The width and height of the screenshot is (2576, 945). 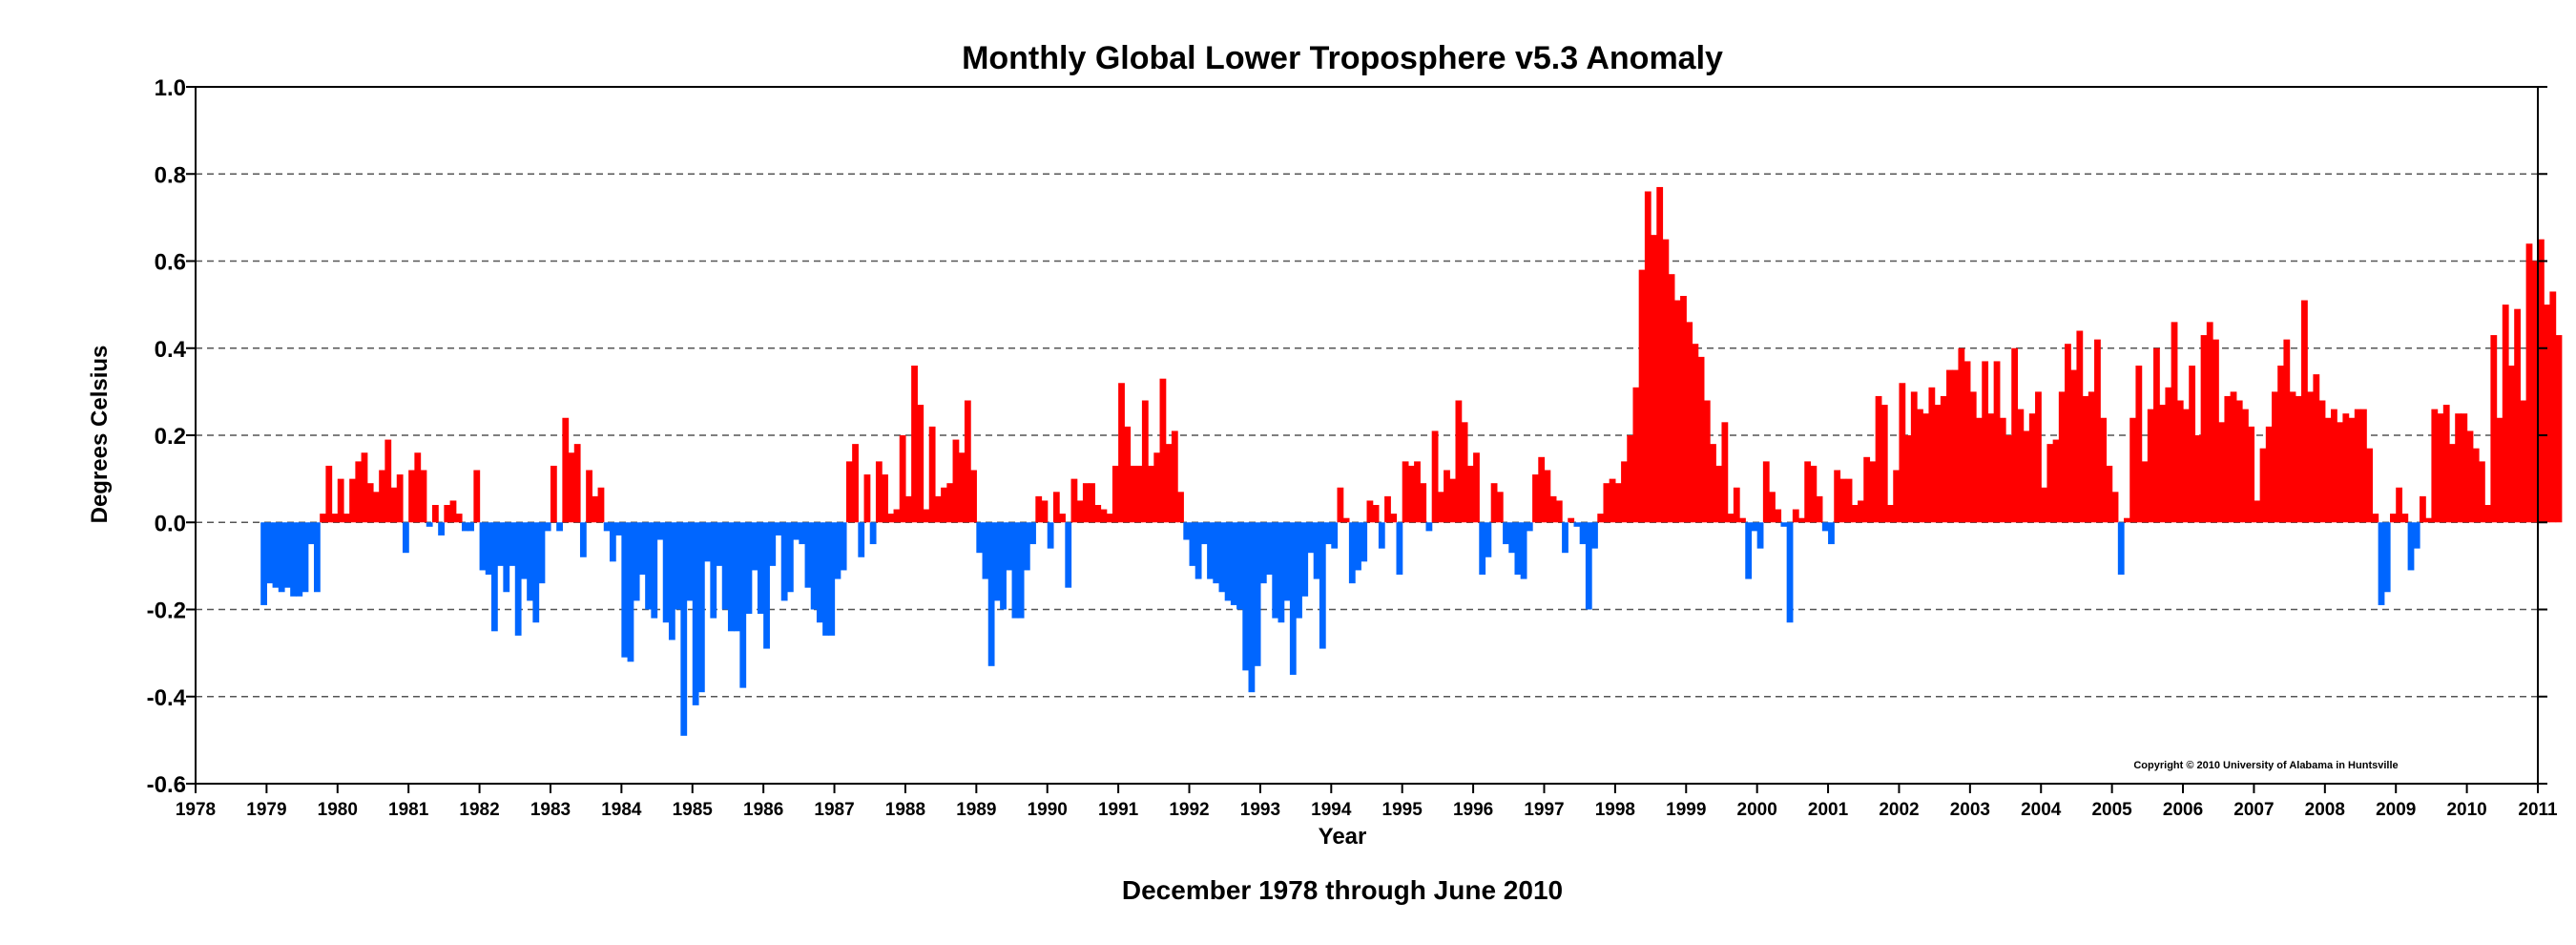 I want to click on y-tick-label: -0.4, so click(x=167, y=698).